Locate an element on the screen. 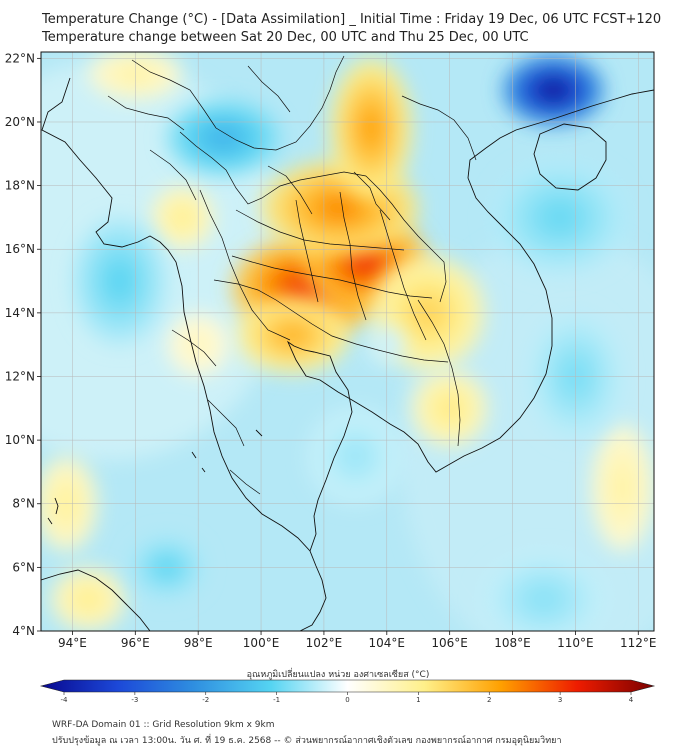 The height and width of the screenshot is (756, 676). lon-tick-label: 106°E is located at coordinates (449, 643).